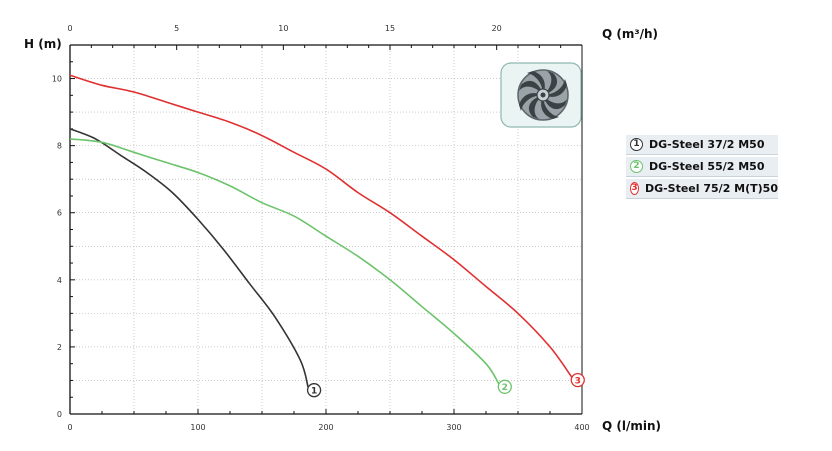  Describe the element at coordinates (59, 213) in the screenshot. I see `y-tick-label: 6` at that location.